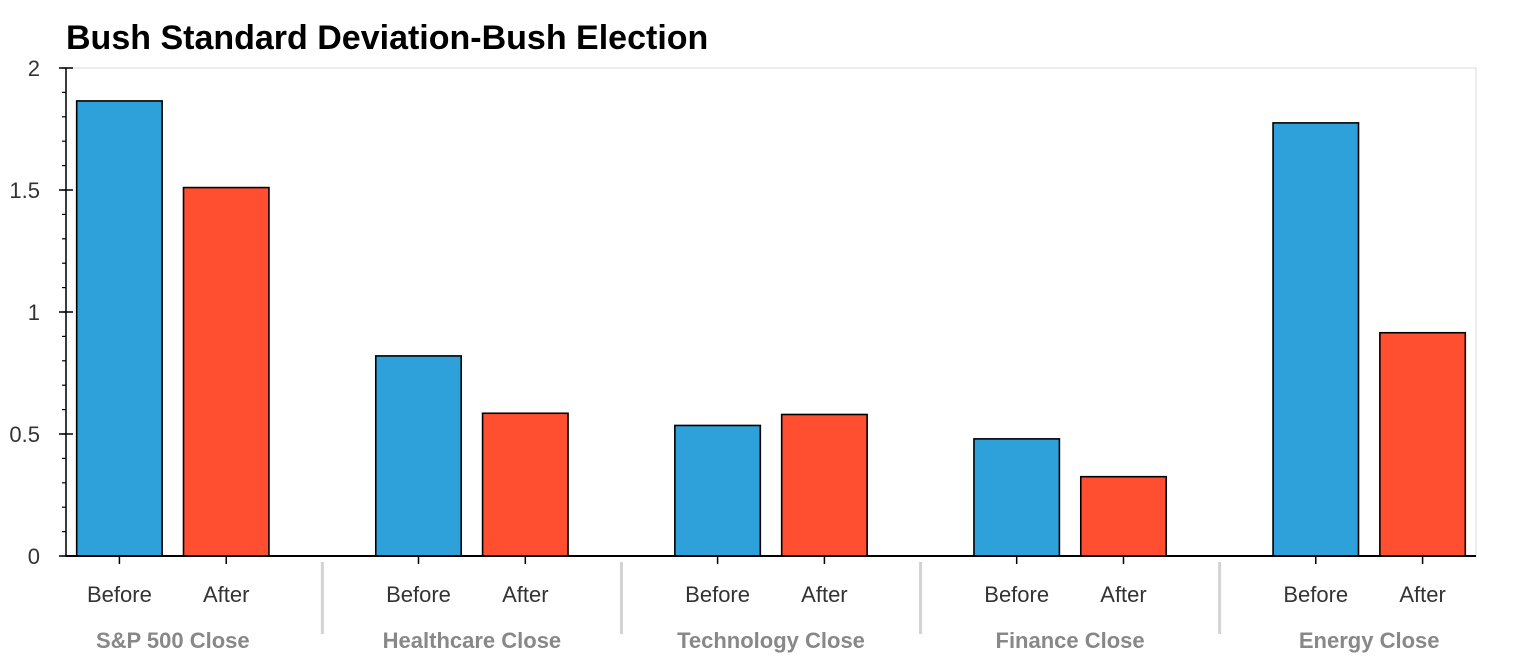 Image resolution: width=1540 pixels, height=660 pixels. Describe the element at coordinates (1423, 444) in the screenshot. I see `bar-energy-close-after` at that location.